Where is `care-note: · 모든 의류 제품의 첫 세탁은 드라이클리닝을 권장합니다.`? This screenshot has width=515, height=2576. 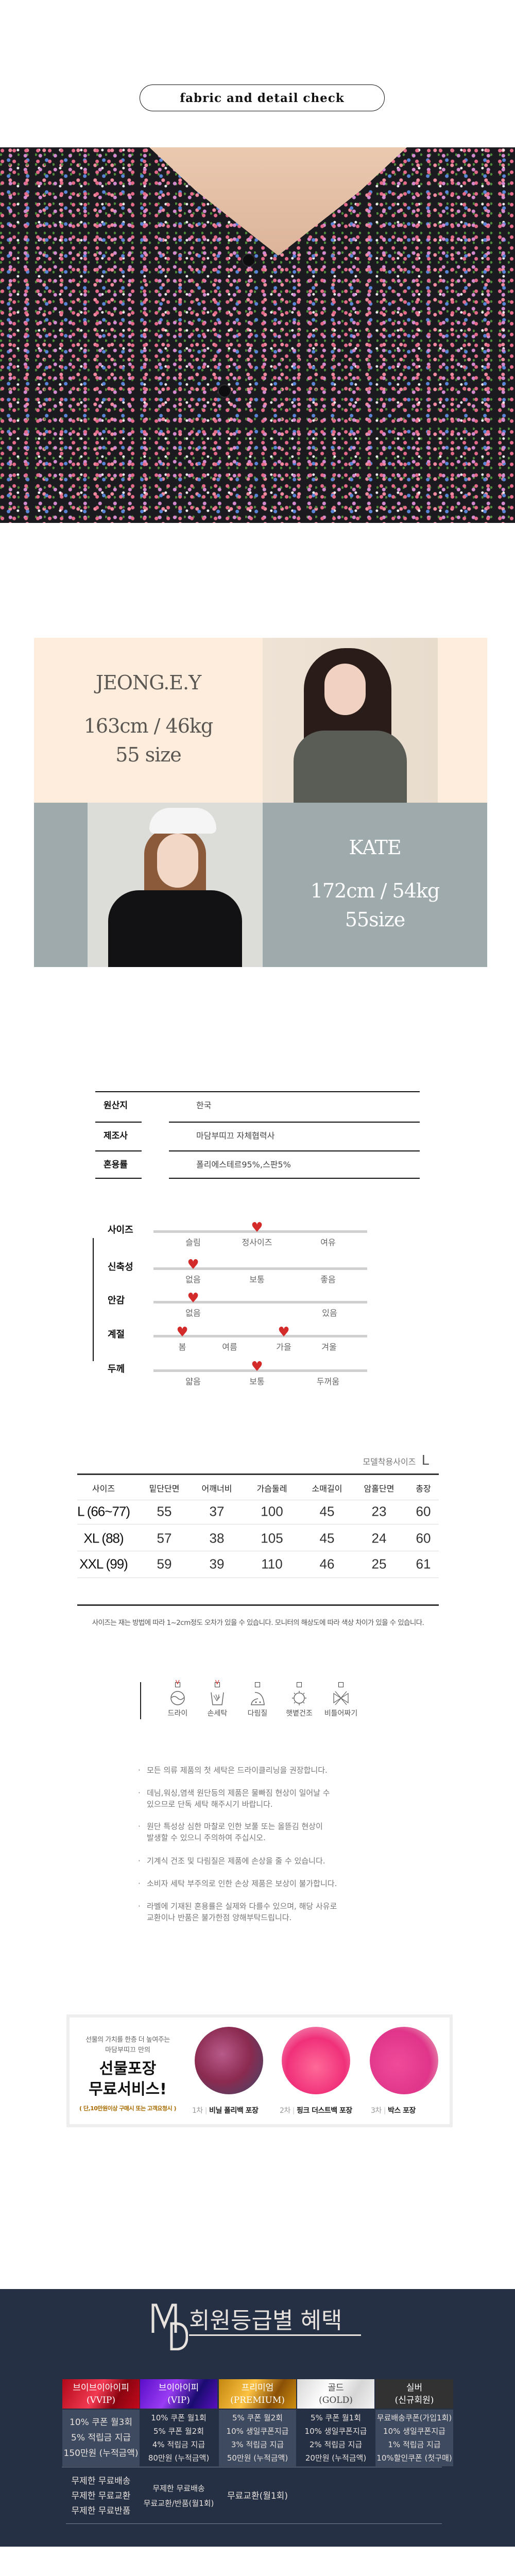 care-note: · 모든 의류 제품의 첫 세탁은 드라이클리닝을 권장합니다. is located at coordinates (298, 1770).